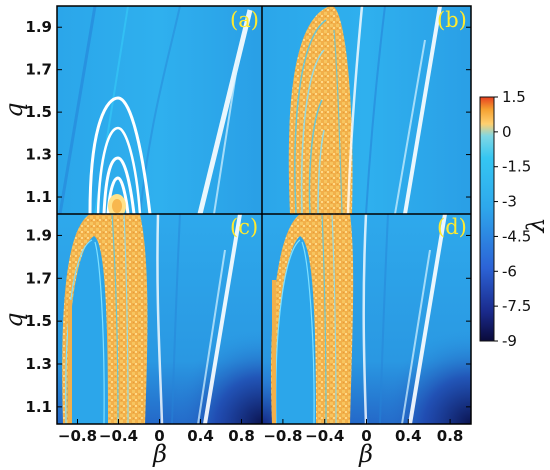 The height and width of the screenshot is (470, 550). What do you see at coordinates (509, 271) in the screenshot?
I see `colorbar-tick-label: -6` at bounding box center [509, 271].